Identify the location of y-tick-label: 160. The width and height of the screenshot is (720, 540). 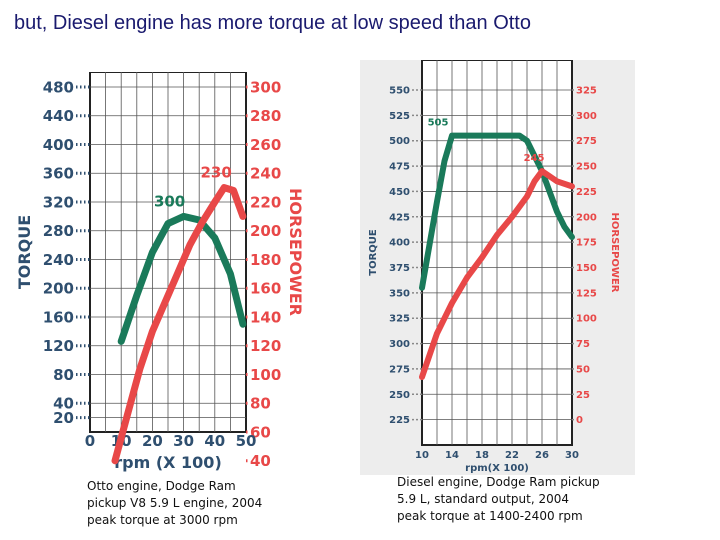
(58, 317).